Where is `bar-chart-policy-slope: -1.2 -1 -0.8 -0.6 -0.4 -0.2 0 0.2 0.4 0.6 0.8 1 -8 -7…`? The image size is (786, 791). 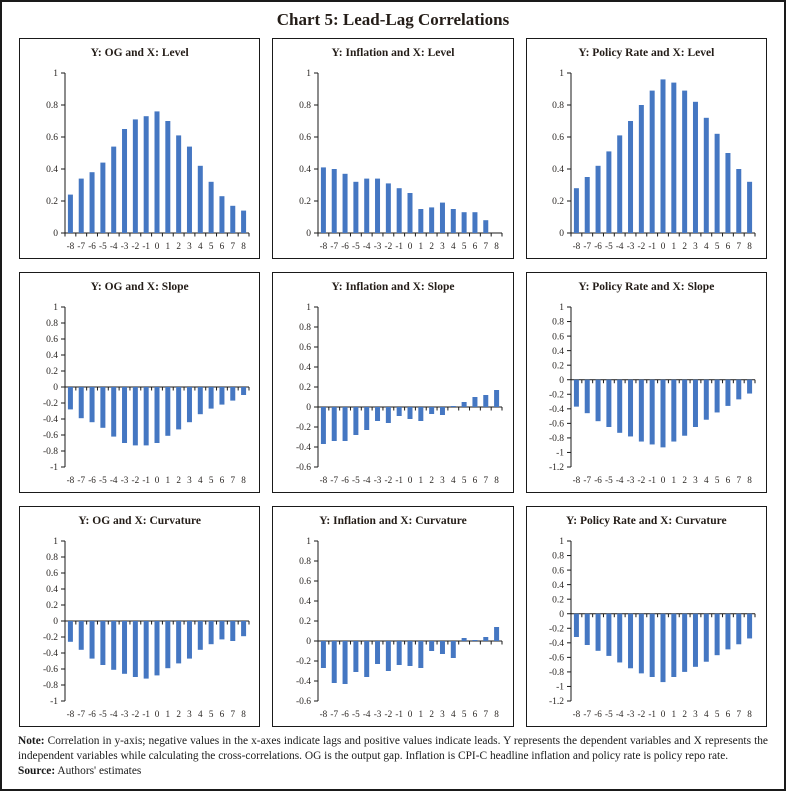 bar-chart-policy-slope: -1.2 -1 -0.8 -0.6 -0.4 -0.2 0 0.2 0.4 0.6 0.8 1 -8 -7… is located at coordinates (652, 394).